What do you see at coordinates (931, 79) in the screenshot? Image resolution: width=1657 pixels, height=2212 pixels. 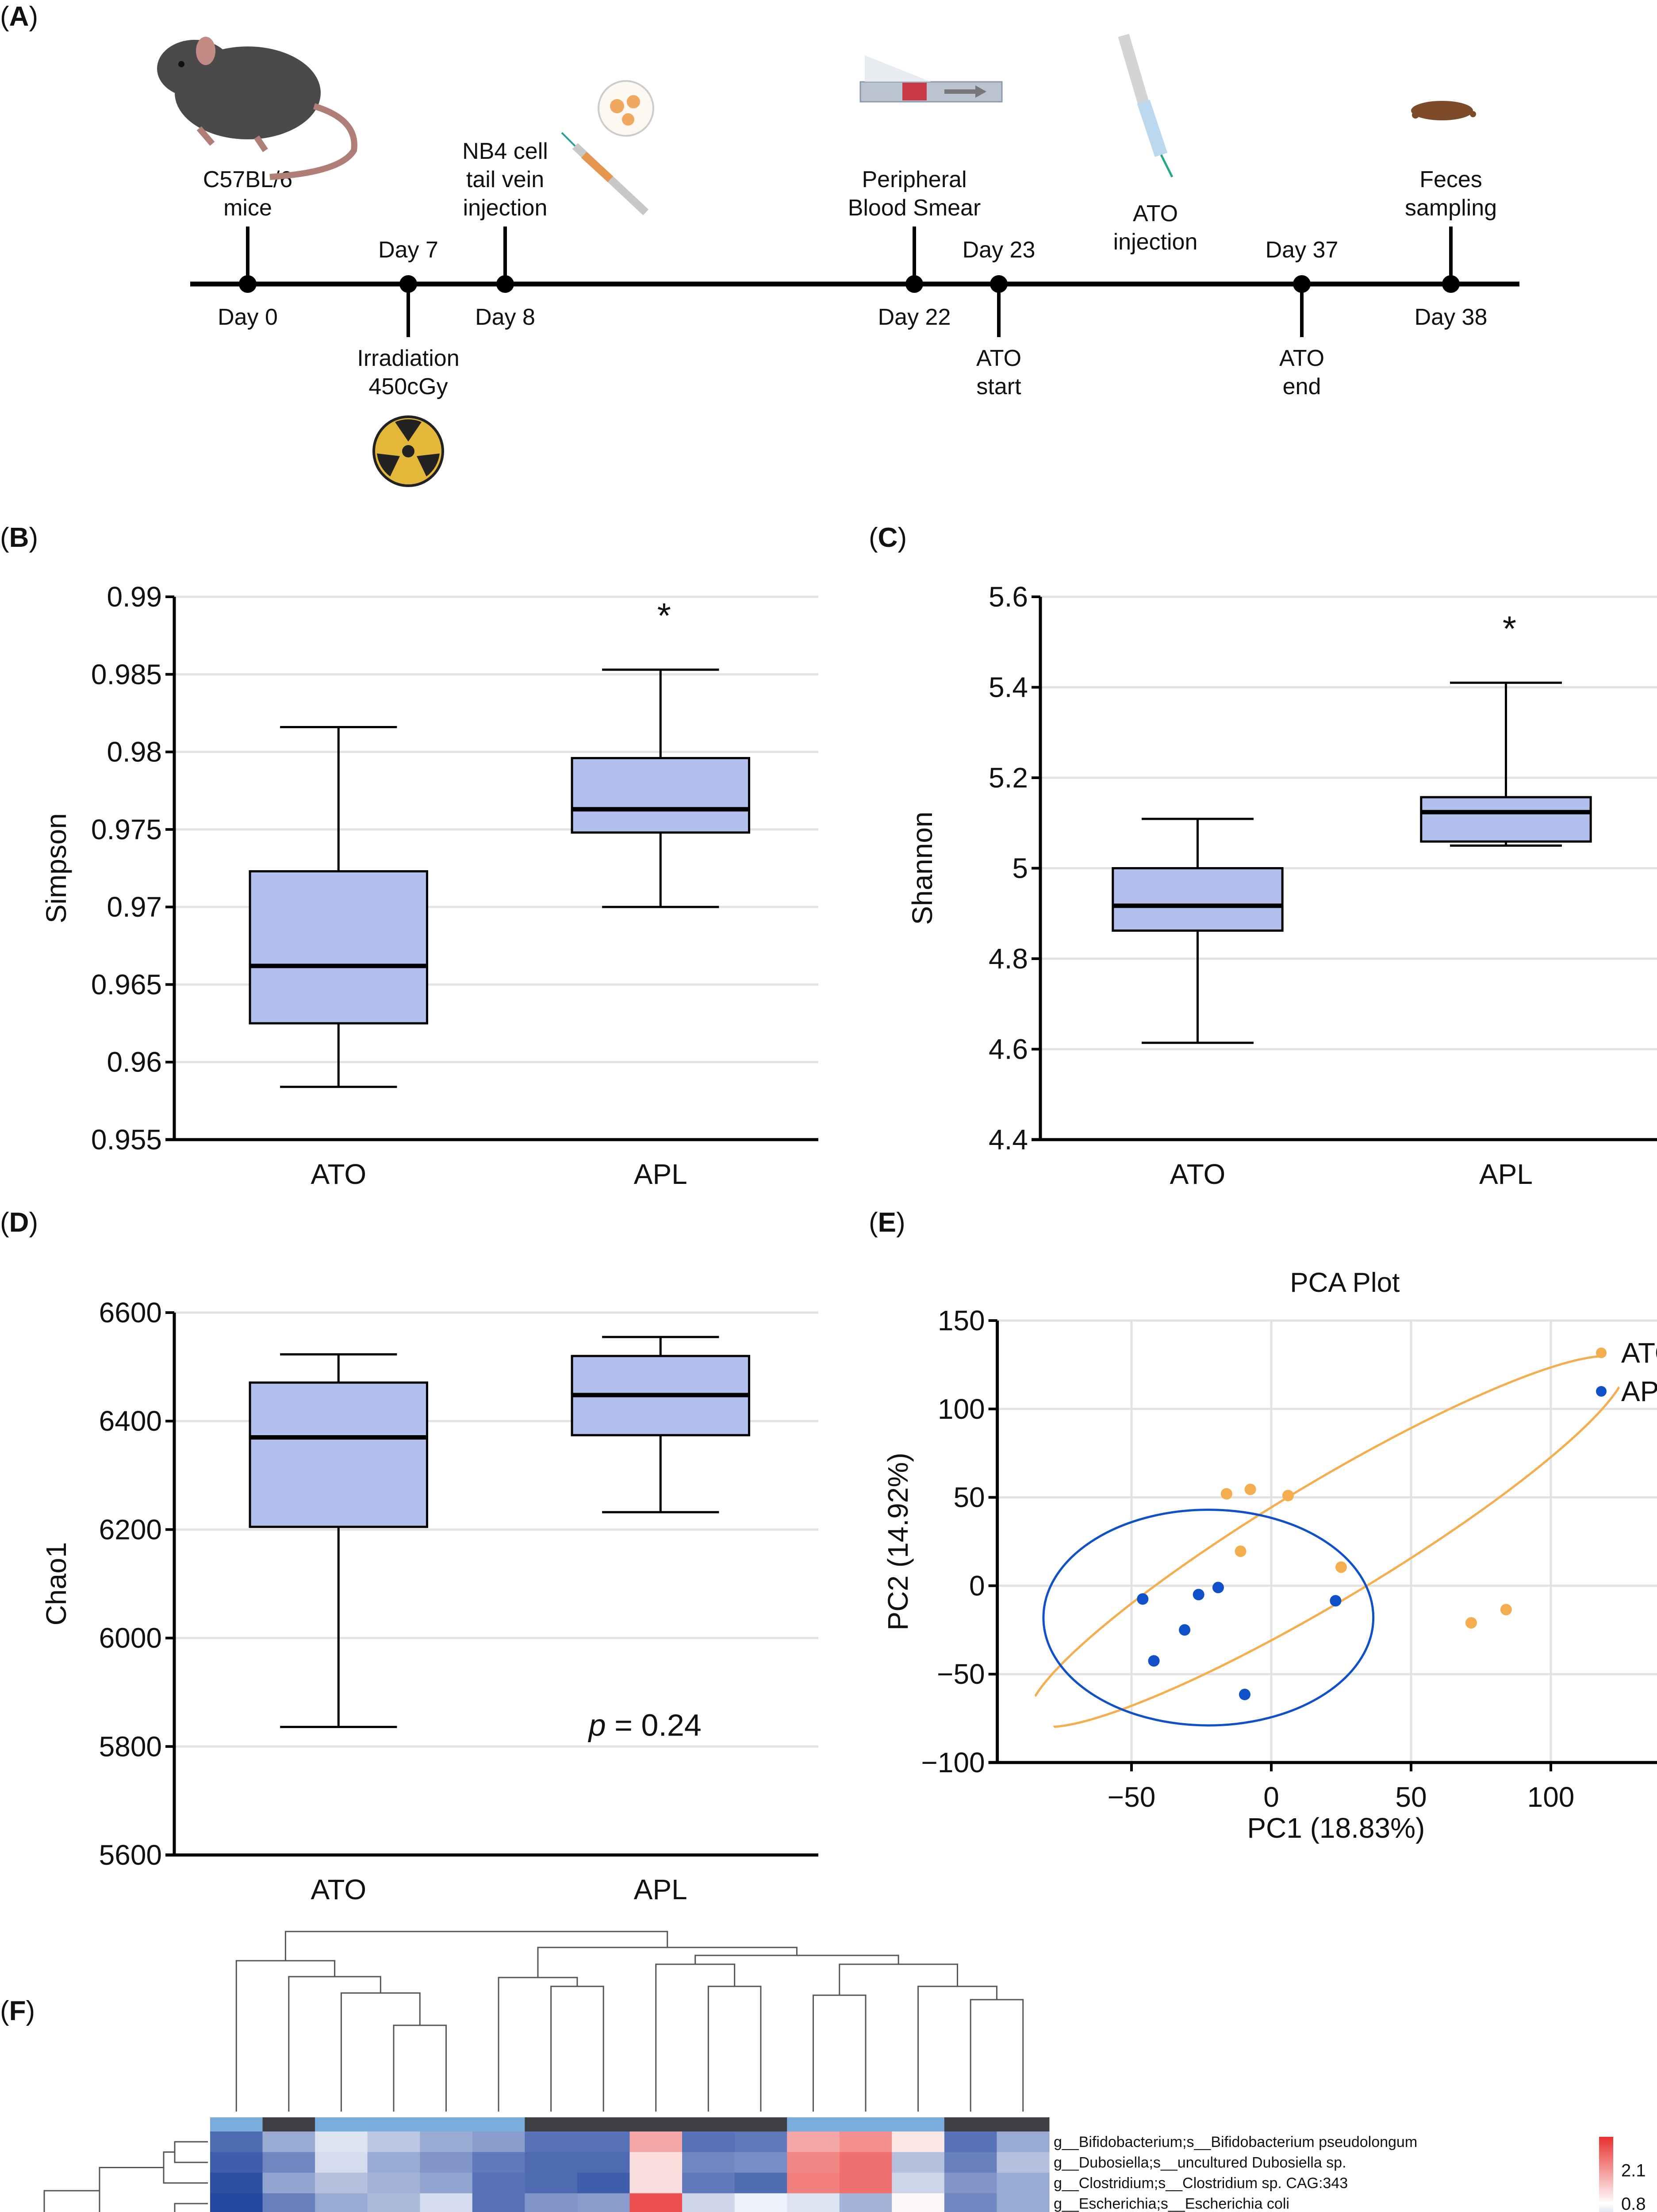 I see `blood-smear-slide-icon` at bounding box center [931, 79].